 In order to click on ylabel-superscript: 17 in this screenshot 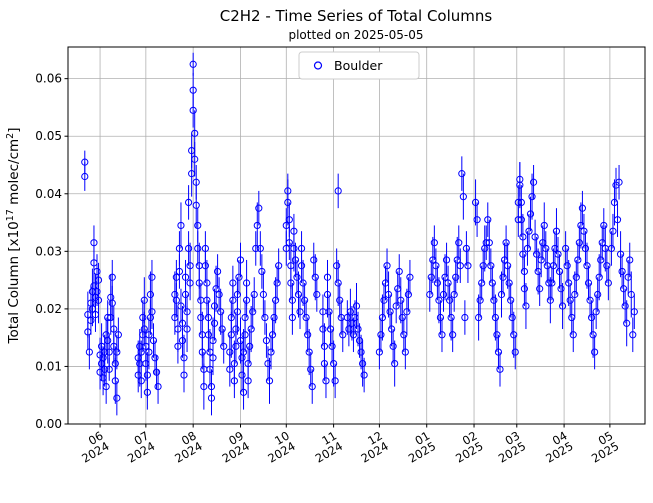, I will do `click(10, 215)`.